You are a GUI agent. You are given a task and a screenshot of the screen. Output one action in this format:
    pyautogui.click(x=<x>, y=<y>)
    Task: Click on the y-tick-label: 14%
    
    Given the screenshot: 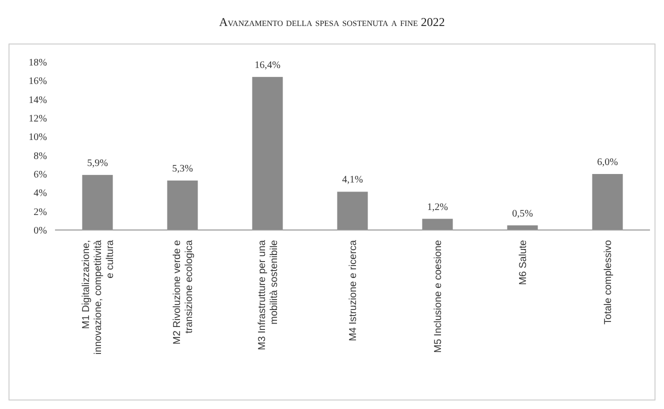 What is the action you would take?
    pyautogui.click(x=37, y=100)
    